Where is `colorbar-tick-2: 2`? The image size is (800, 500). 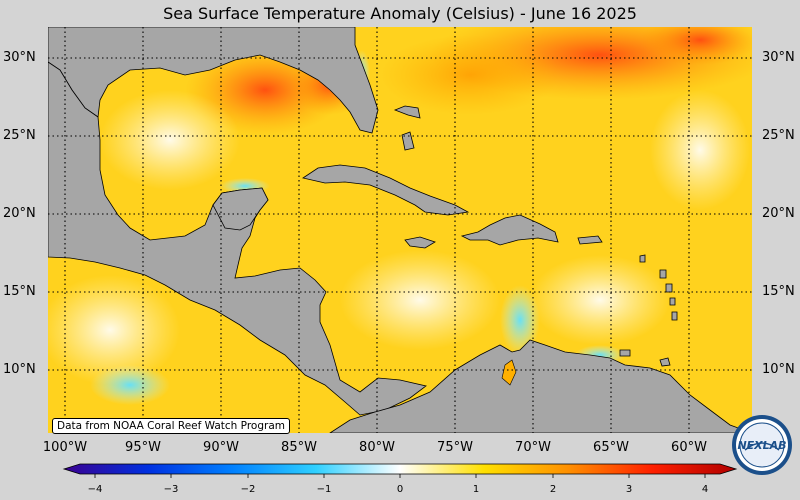
colorbar-tick-2: 2 is located at coordinates (553, 489).